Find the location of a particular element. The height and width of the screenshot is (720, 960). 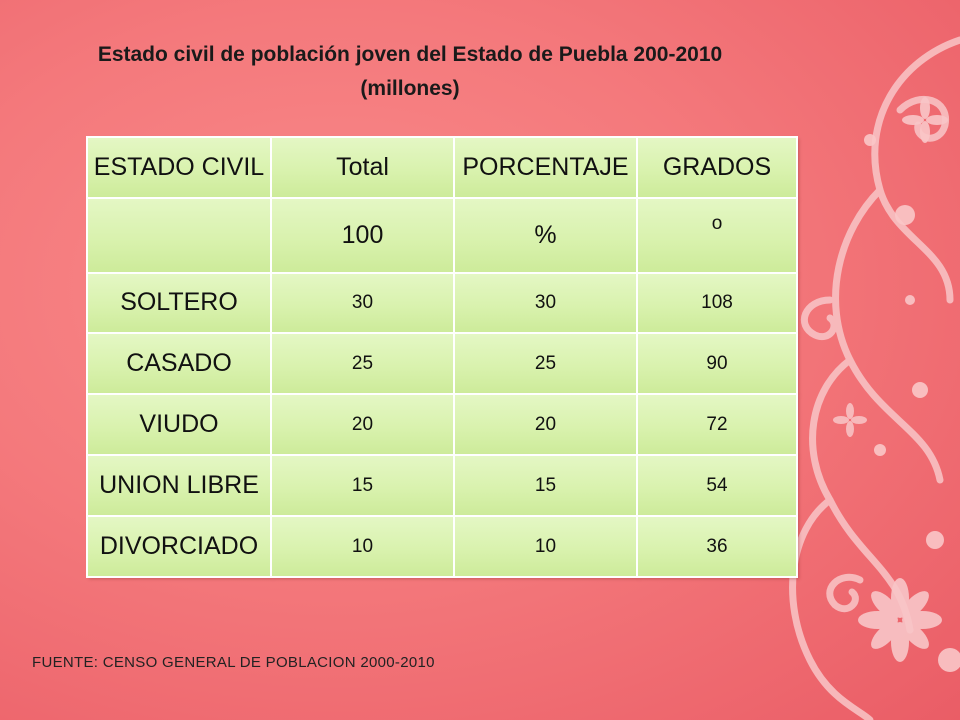

cell-porcentaje: 15 is located at coordinates (545, 486).